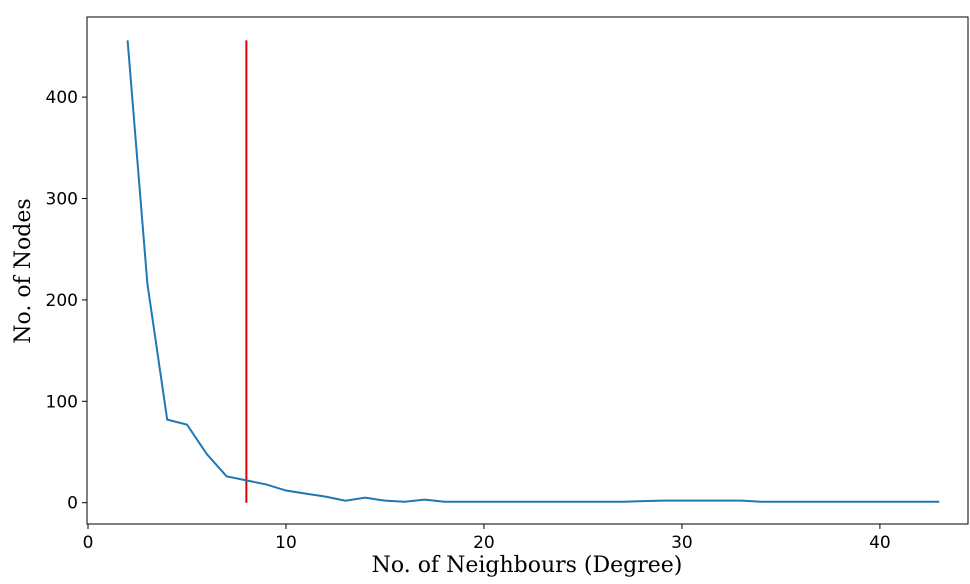 The width and height of the screenshot is (970, 584). What do you see at coordinates (682, 543) in the screenshot?
I see `x-tick-label: 30` at bounding box center [682, 543].